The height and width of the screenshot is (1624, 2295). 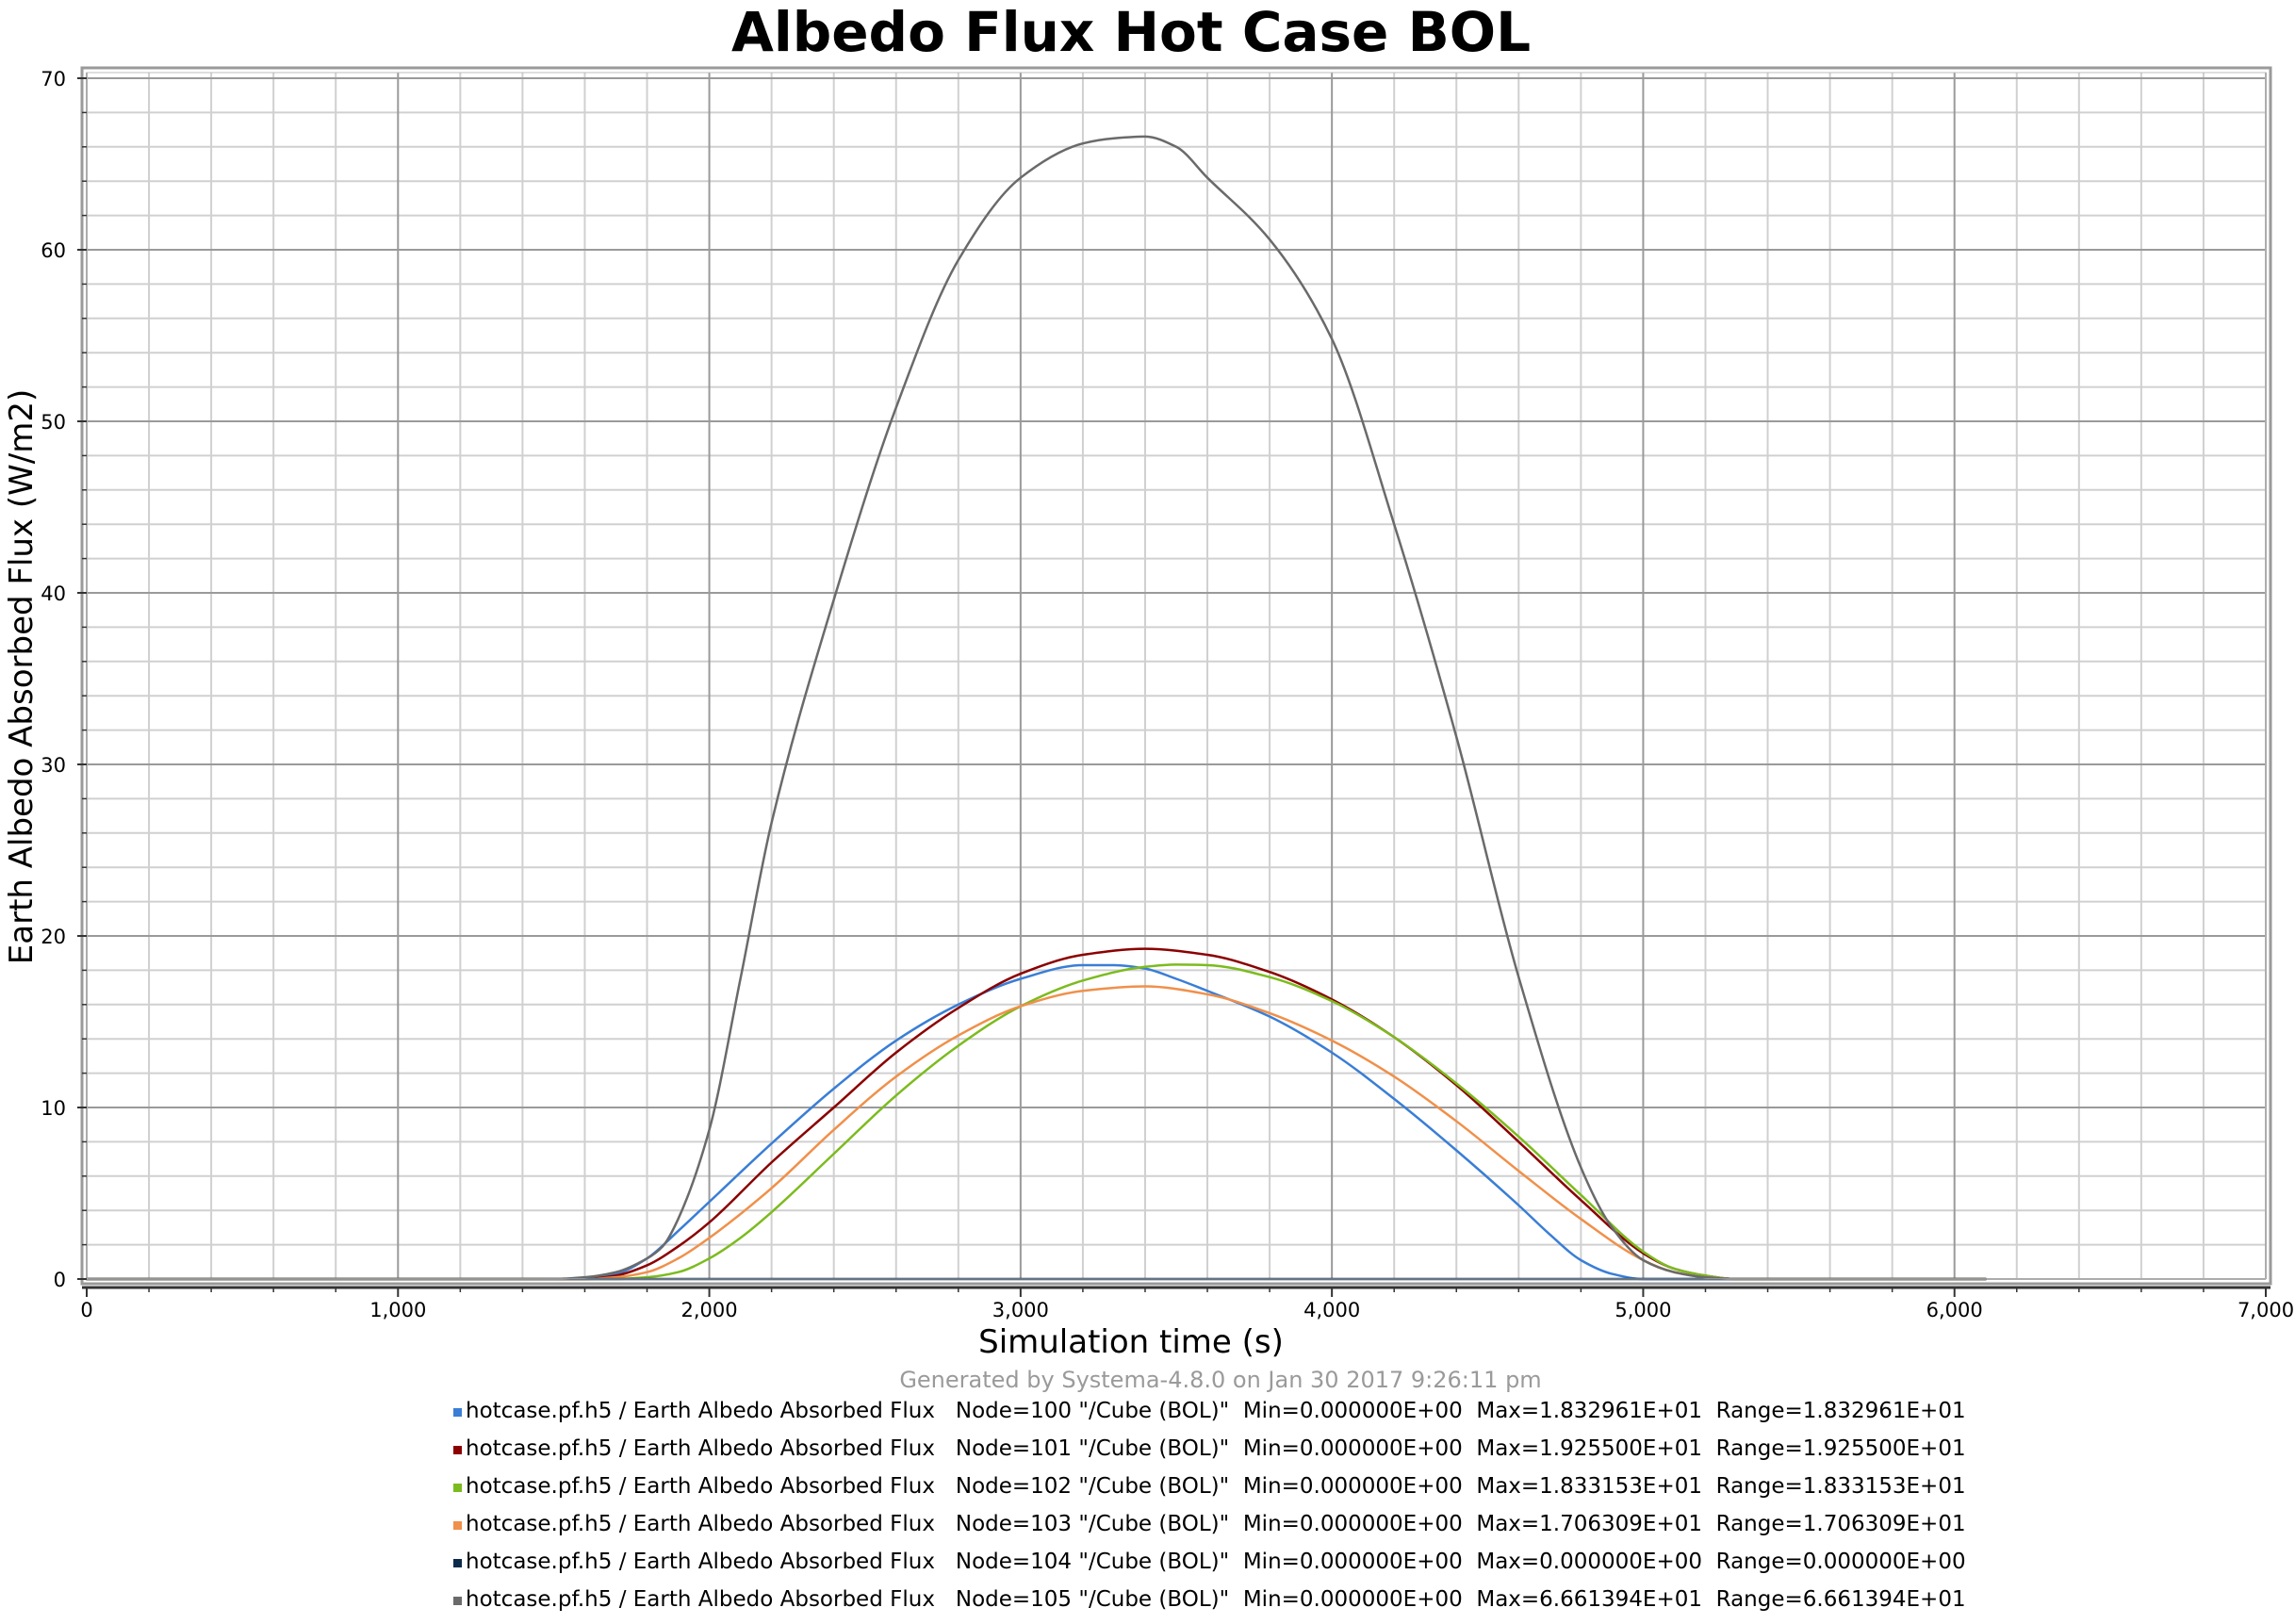 I want to click on y-tick-label: 10, so click(x=53, y=1108).